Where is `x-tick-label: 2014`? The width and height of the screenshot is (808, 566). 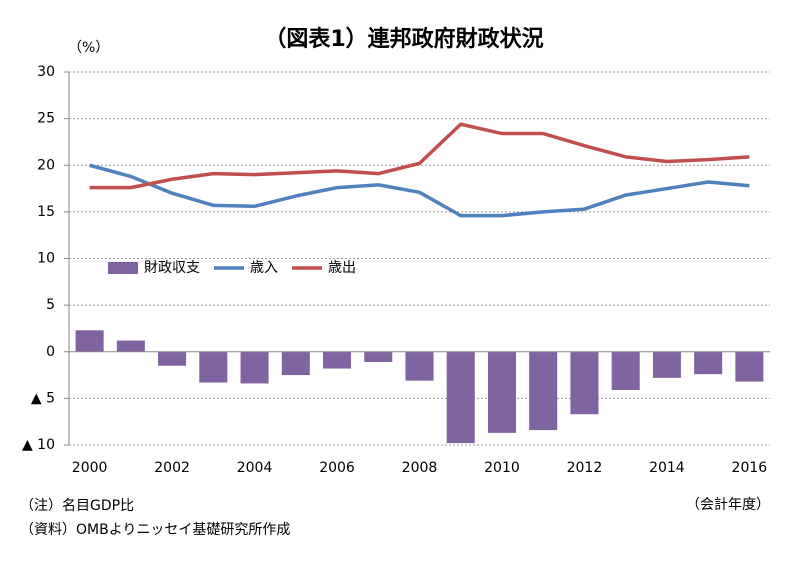 x-tick-label: 2014 is located at coordinates (667, 468).